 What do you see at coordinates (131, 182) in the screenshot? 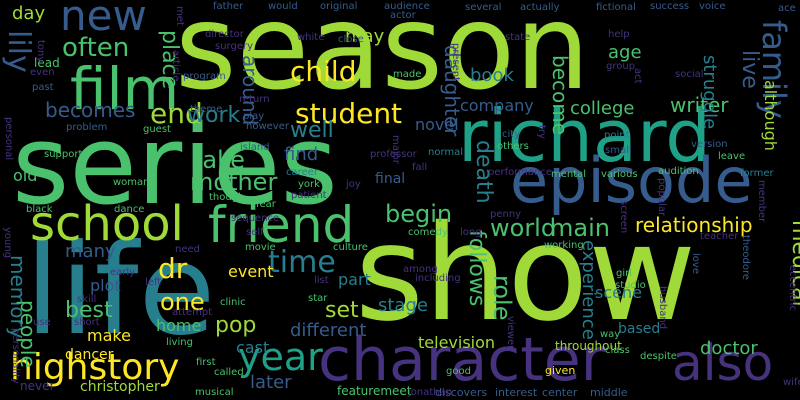
I see `cloud-word-woman: woman` at bounding box center [131, 182].